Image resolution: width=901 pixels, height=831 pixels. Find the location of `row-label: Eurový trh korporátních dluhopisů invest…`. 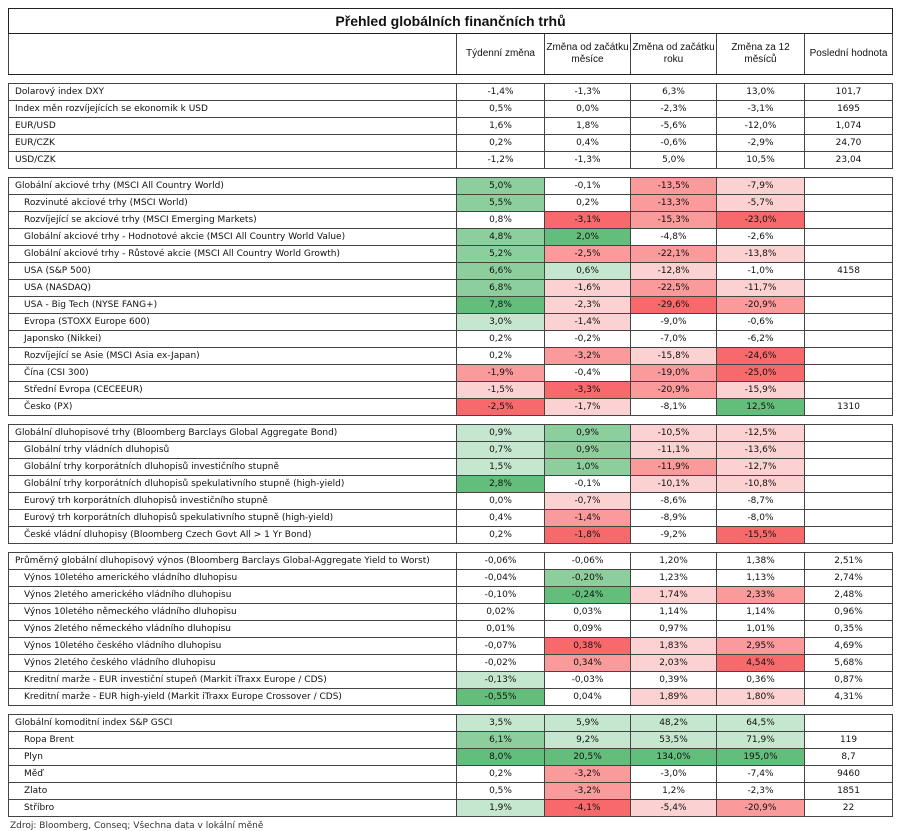

row-label: Eurový trh korporátních dluhopisů invest… is located at coordinates (232, 501).